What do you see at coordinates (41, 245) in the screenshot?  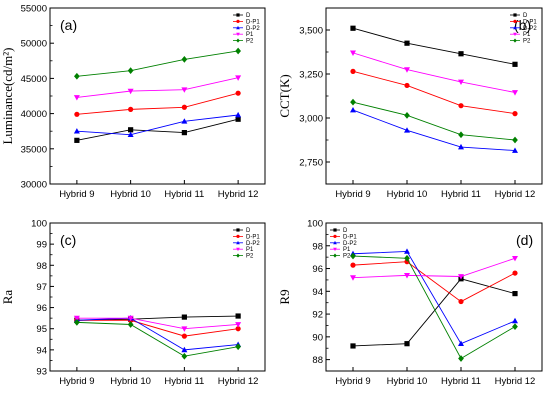 I see `y-tick-label: 99` at bounding box center [41, 245].